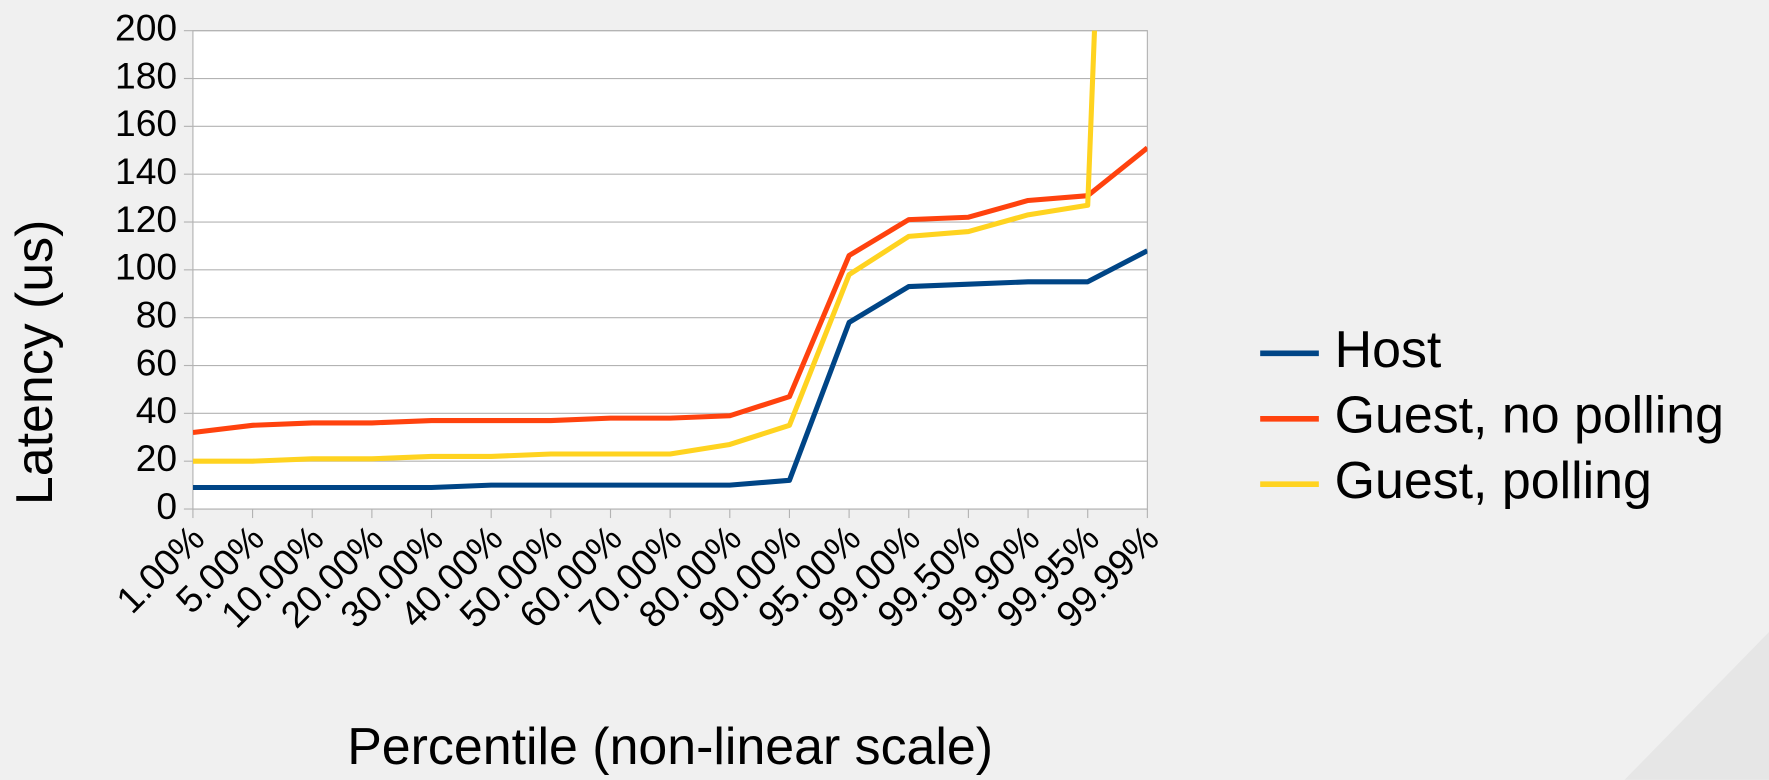  What do you see at coordinates (146, 219) in the screenshot?
I see `y-tick-label: 120` at bounding box center [146, 219].